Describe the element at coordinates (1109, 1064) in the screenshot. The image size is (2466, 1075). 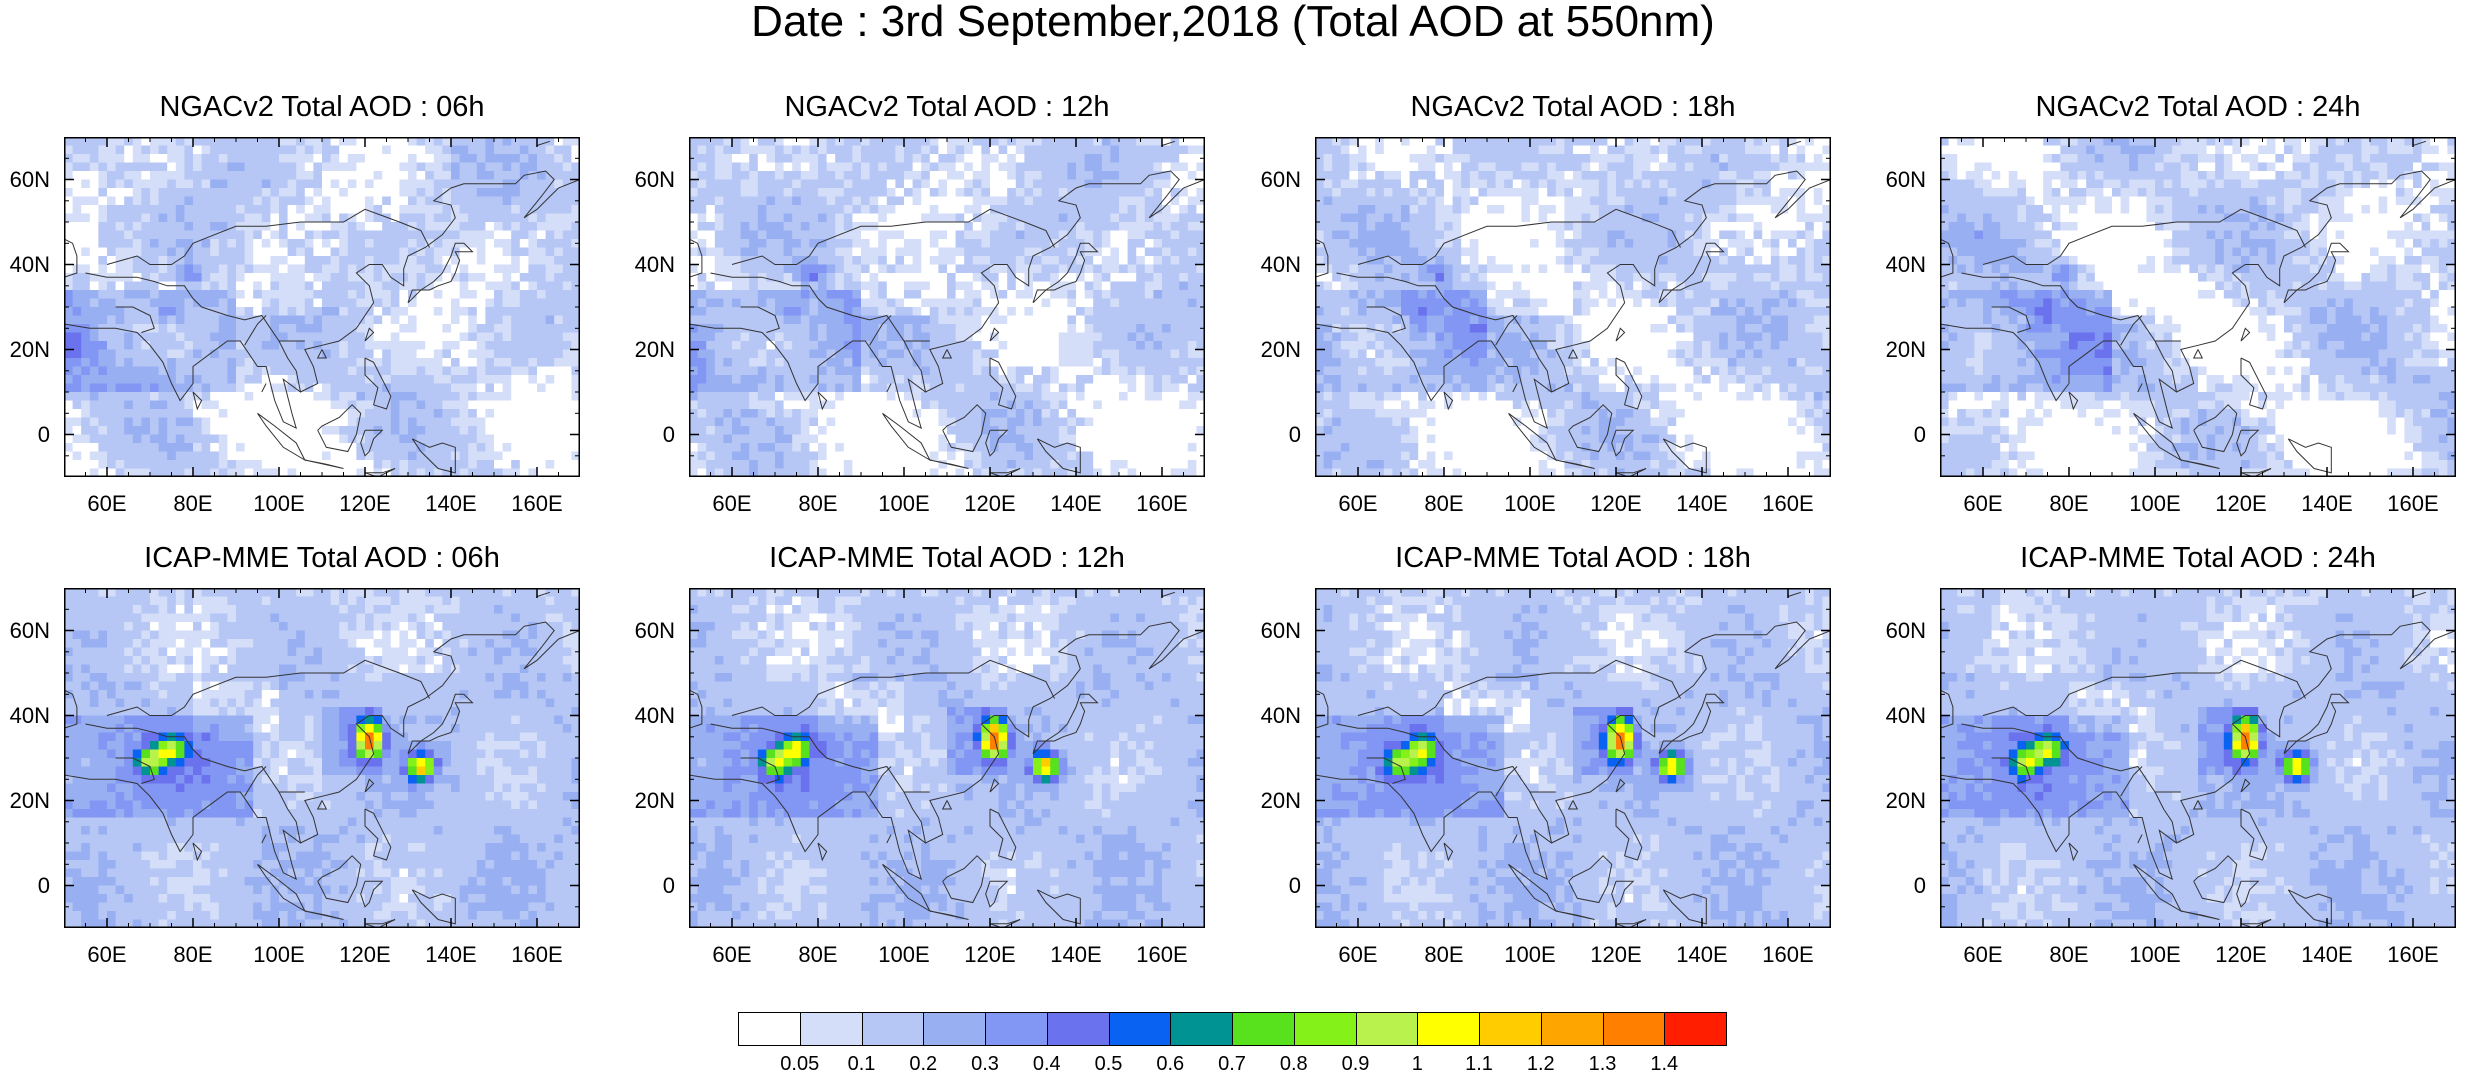
I see `colorbar-label: 0.5` at that location.